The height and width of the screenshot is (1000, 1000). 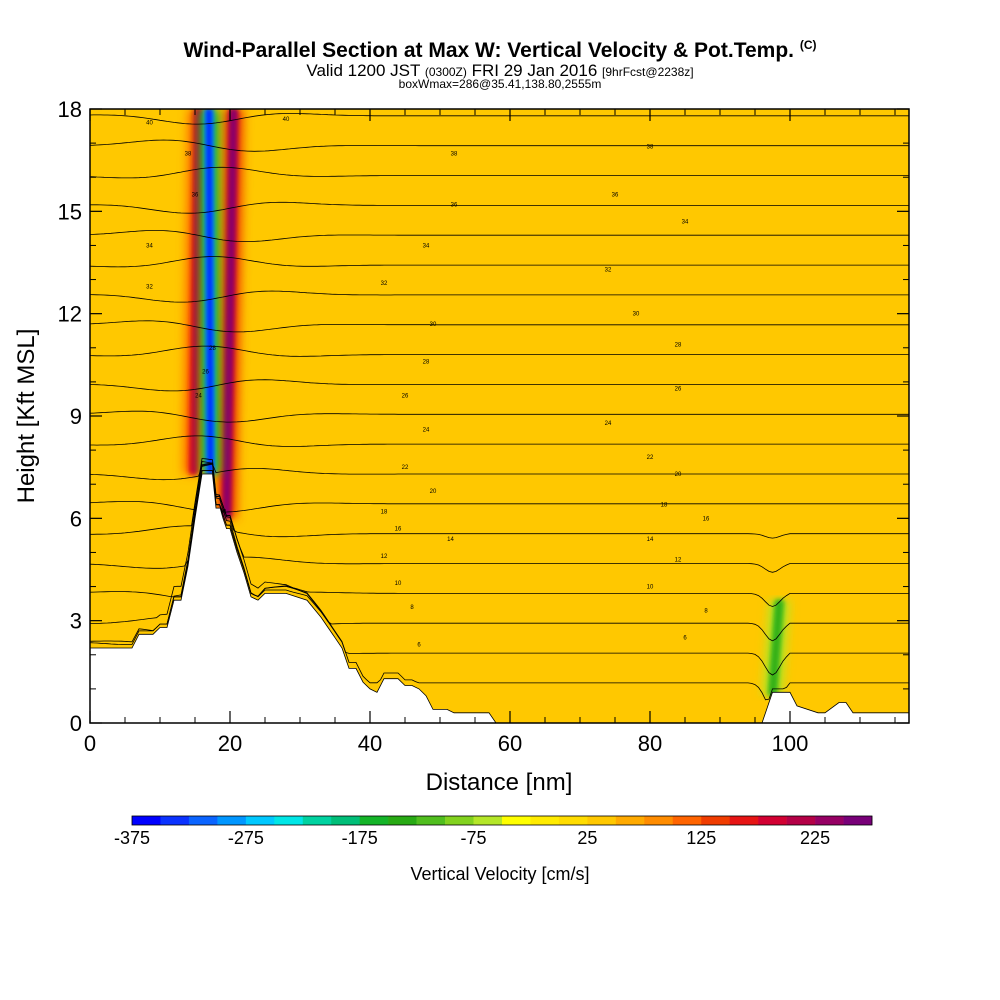 I want to click on y-tick-label: 12, so click(x=70, y=314).